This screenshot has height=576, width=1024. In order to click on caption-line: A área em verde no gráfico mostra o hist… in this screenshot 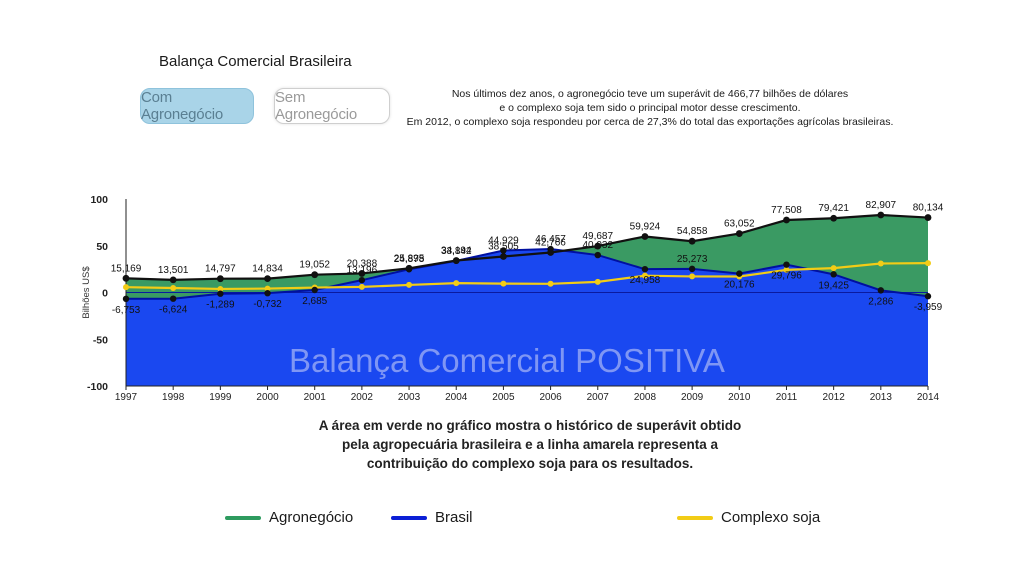, I will do `click(530, 425)`.